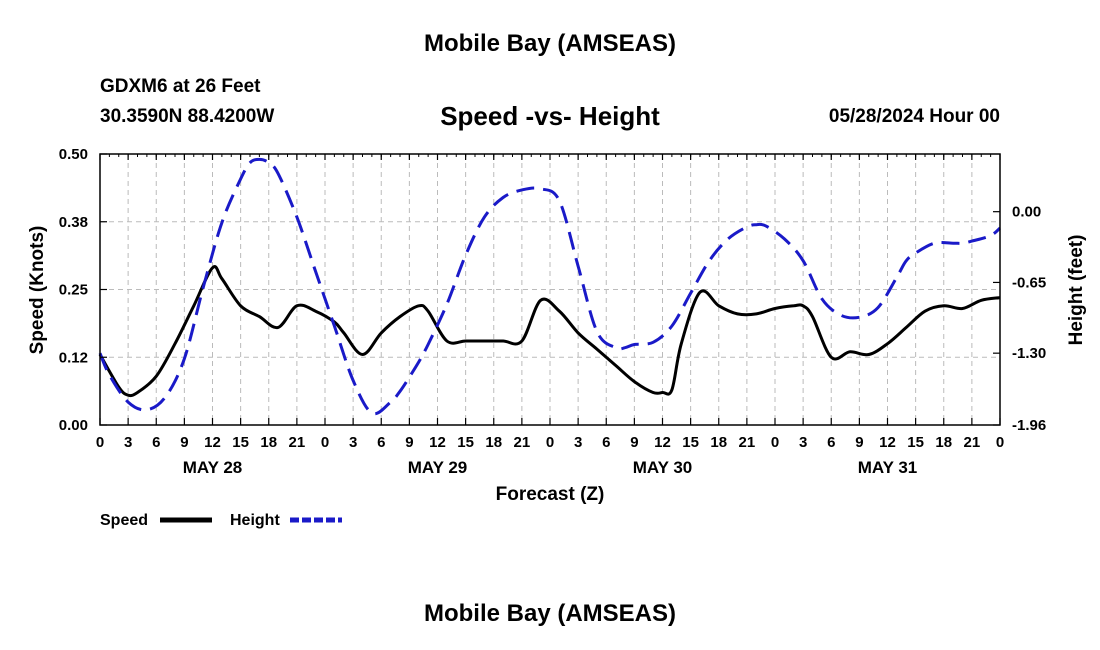  Describe the element at coordinates (124, 520) in the screenshot. I see `legend-speed-label: Speed` at that location.